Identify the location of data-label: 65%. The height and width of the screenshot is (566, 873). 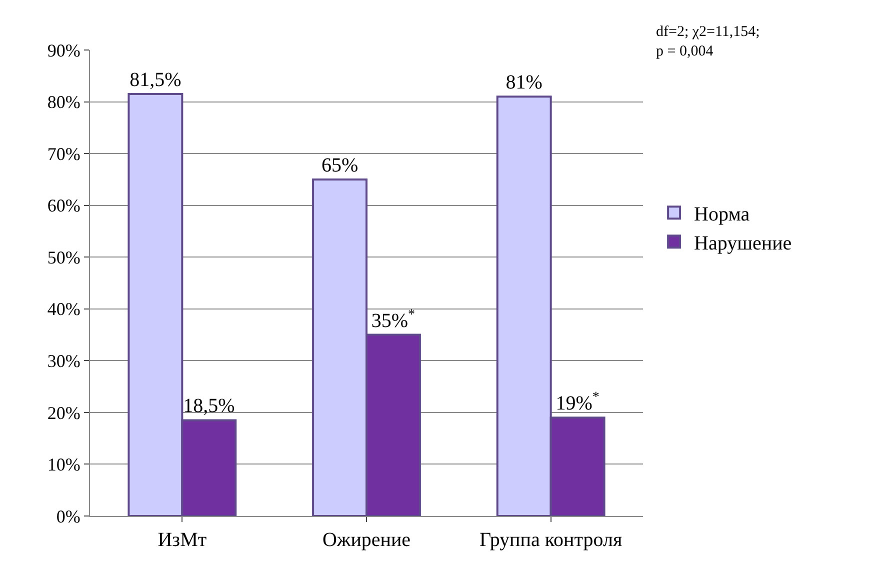
(339, 165).